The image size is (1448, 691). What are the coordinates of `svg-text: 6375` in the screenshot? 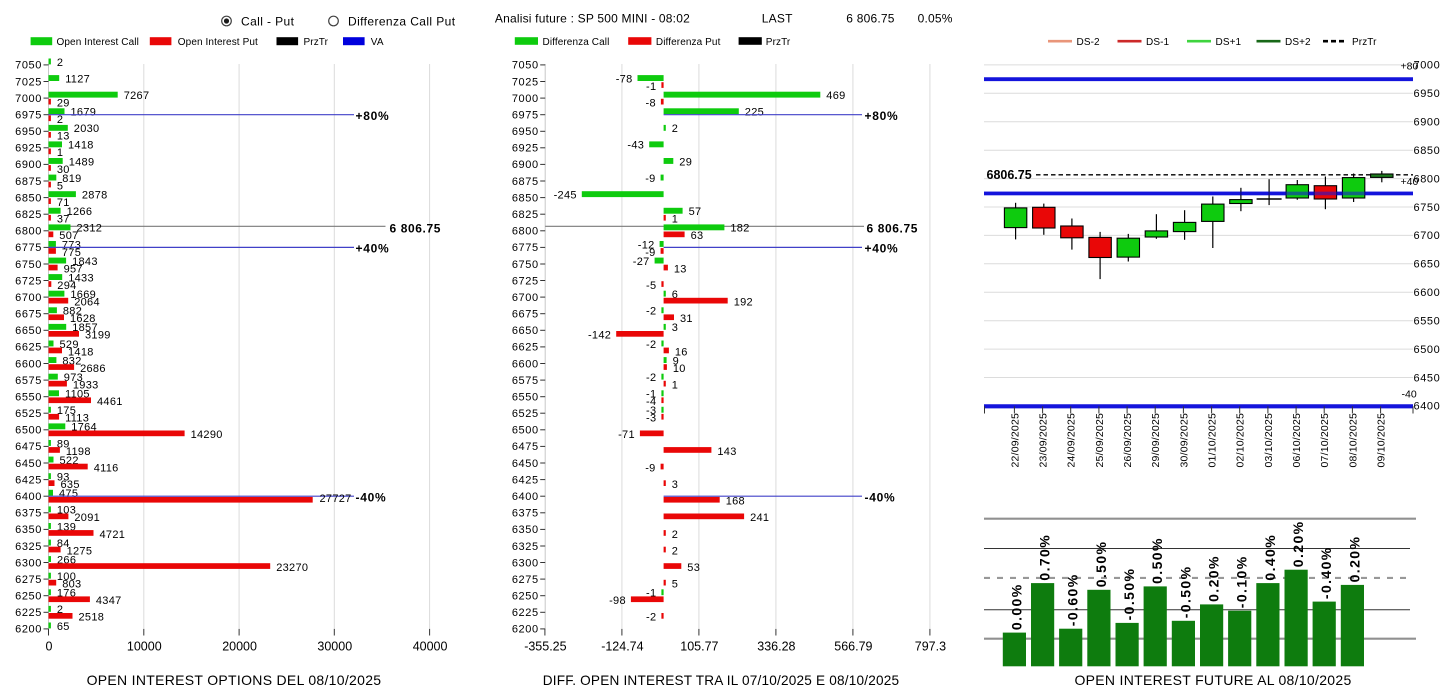 It's located at (525, 514).